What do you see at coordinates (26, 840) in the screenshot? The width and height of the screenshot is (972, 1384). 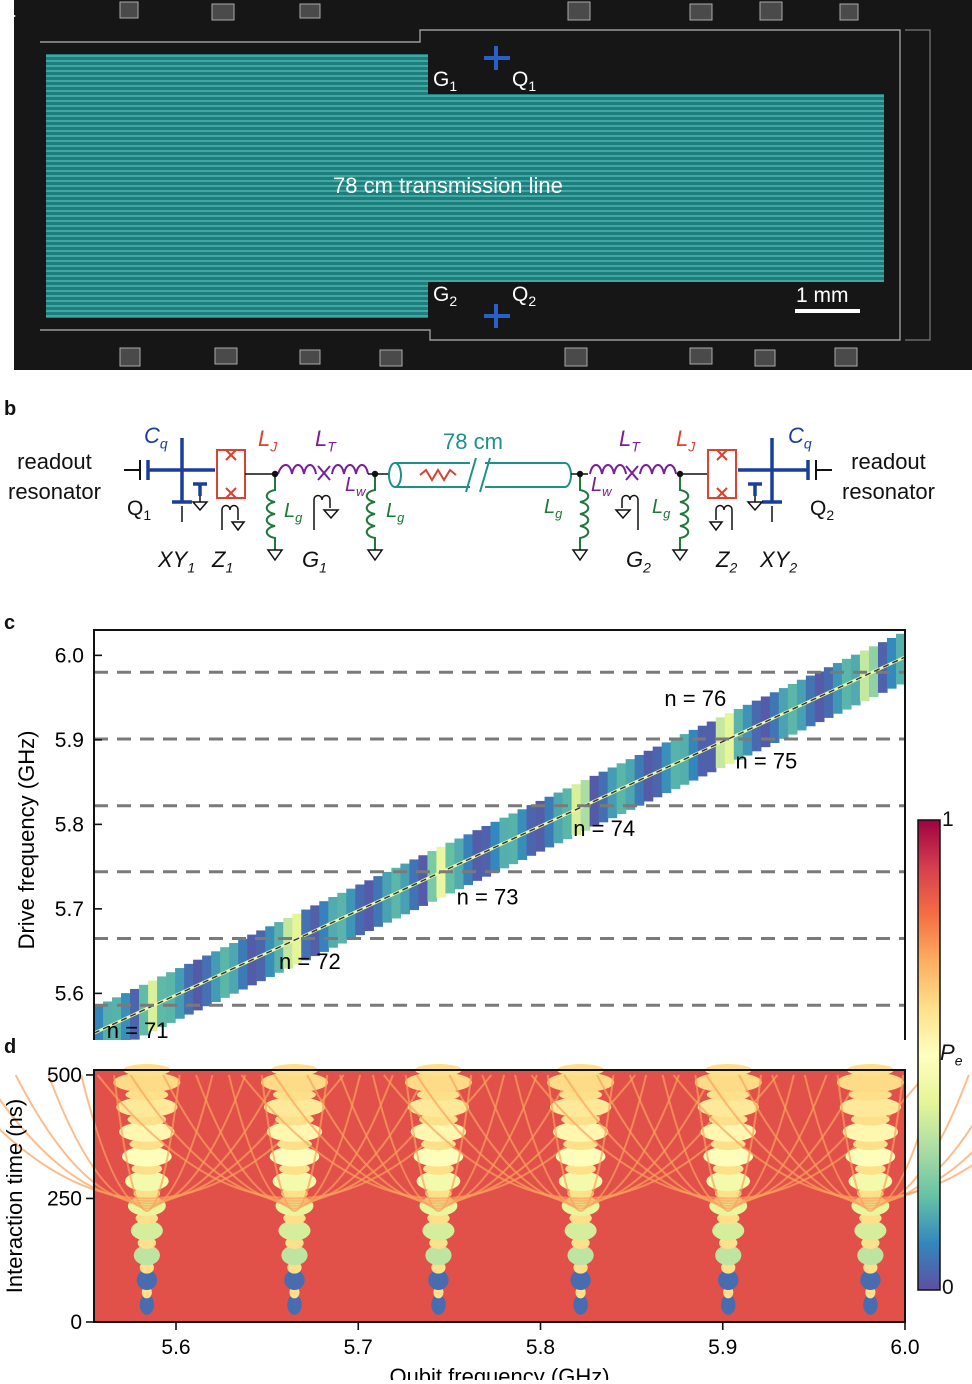 I see `y-axis-label: Drive frequency (GHz)` at bounding box center [26, 840].